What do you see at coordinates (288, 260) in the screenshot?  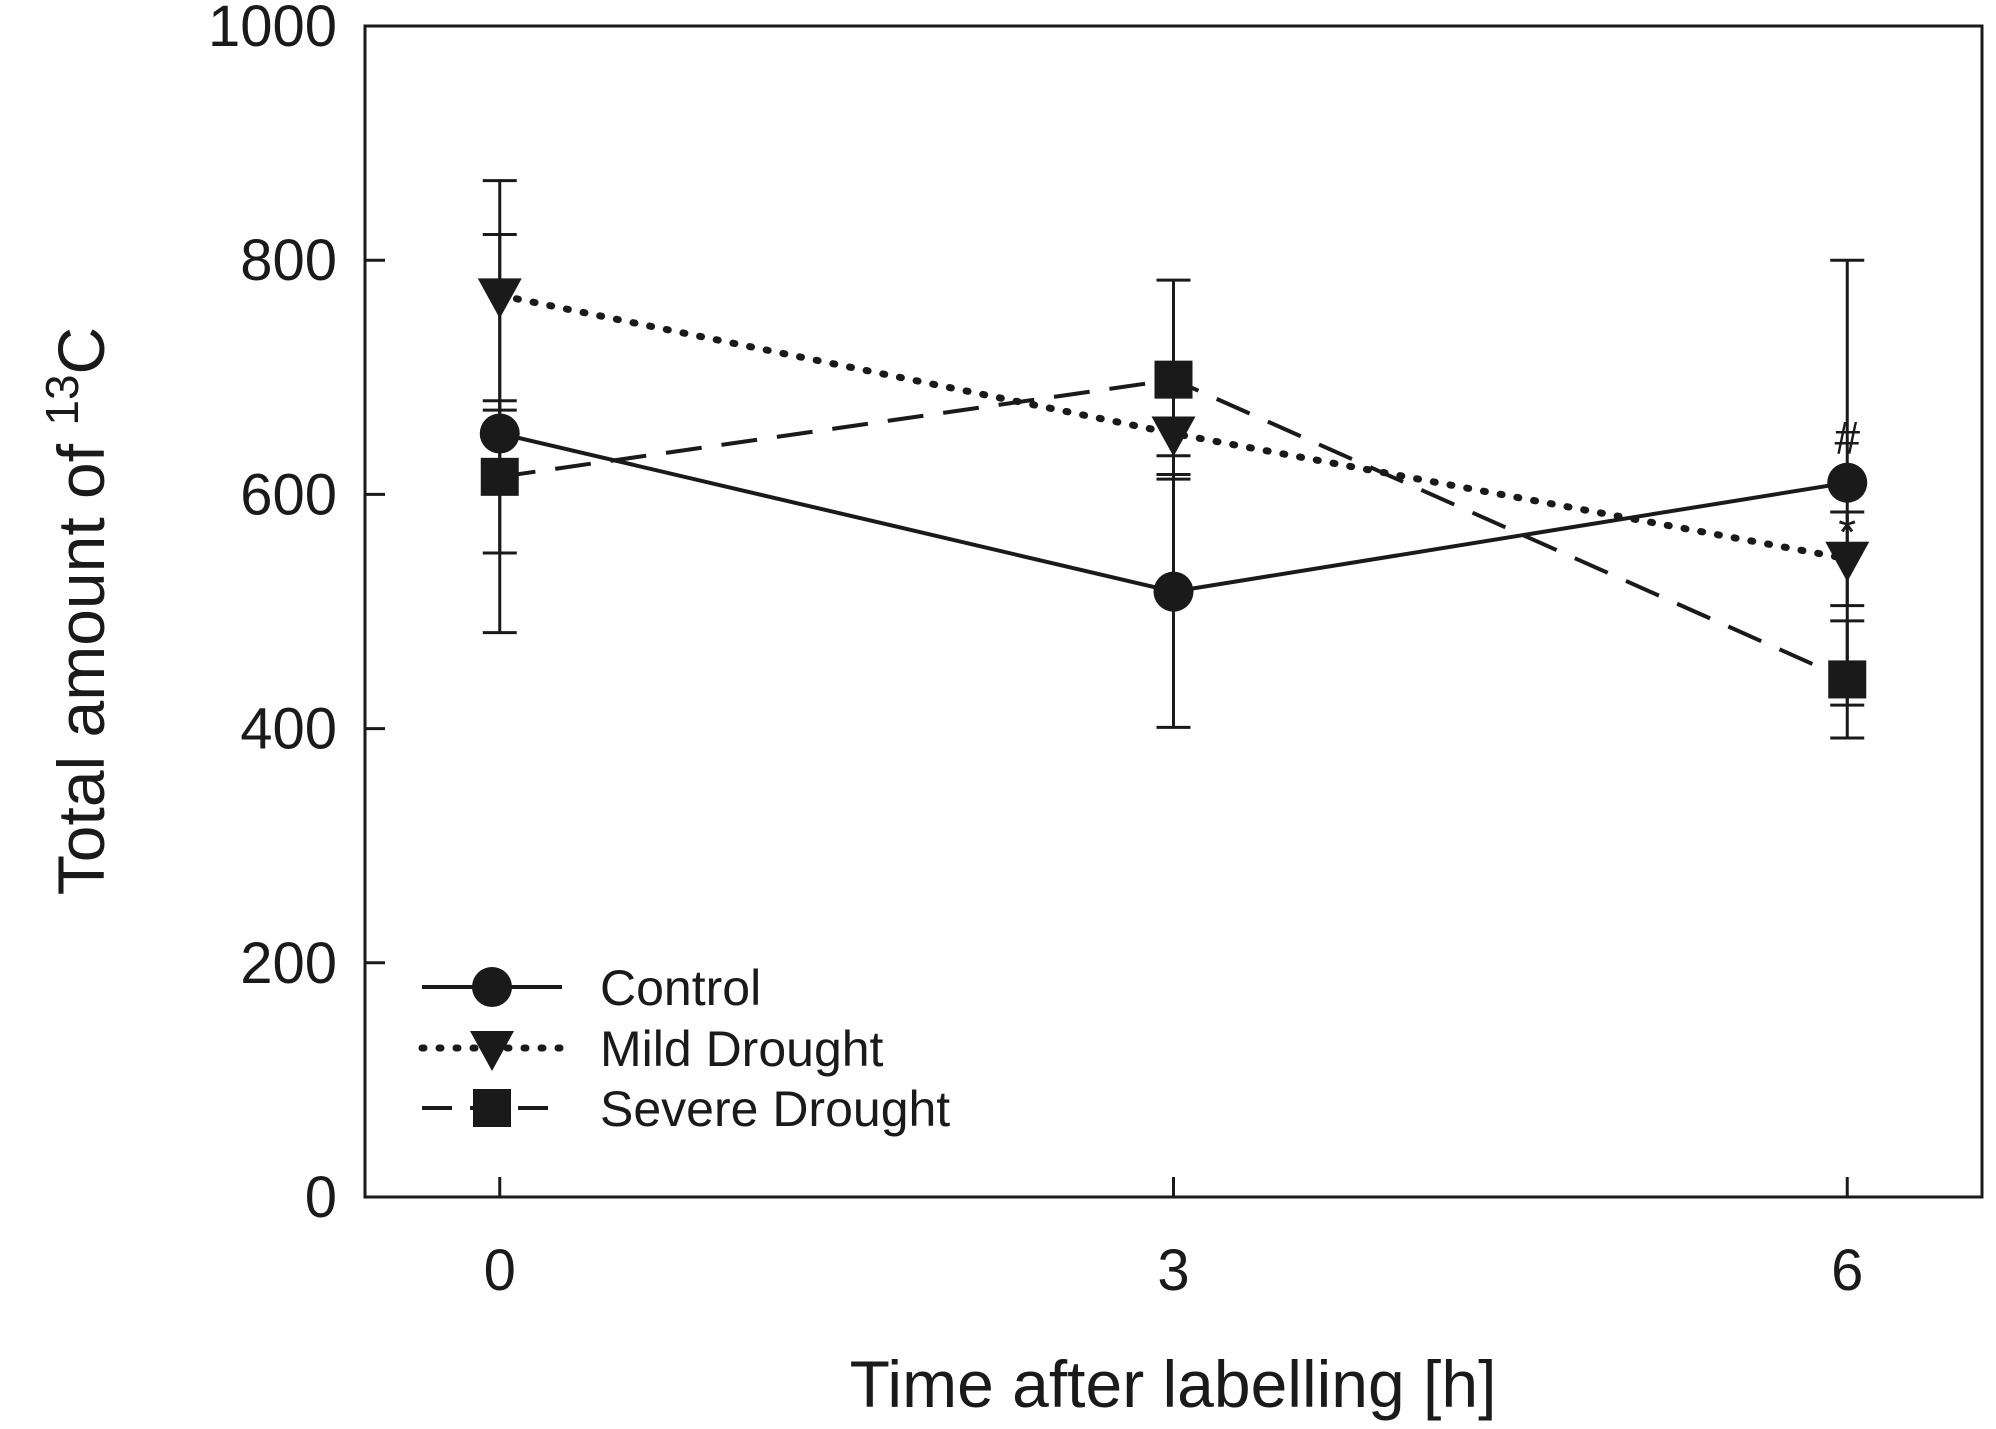 I see `y-tick-label-800: 800` at bounding box center [288, 260].